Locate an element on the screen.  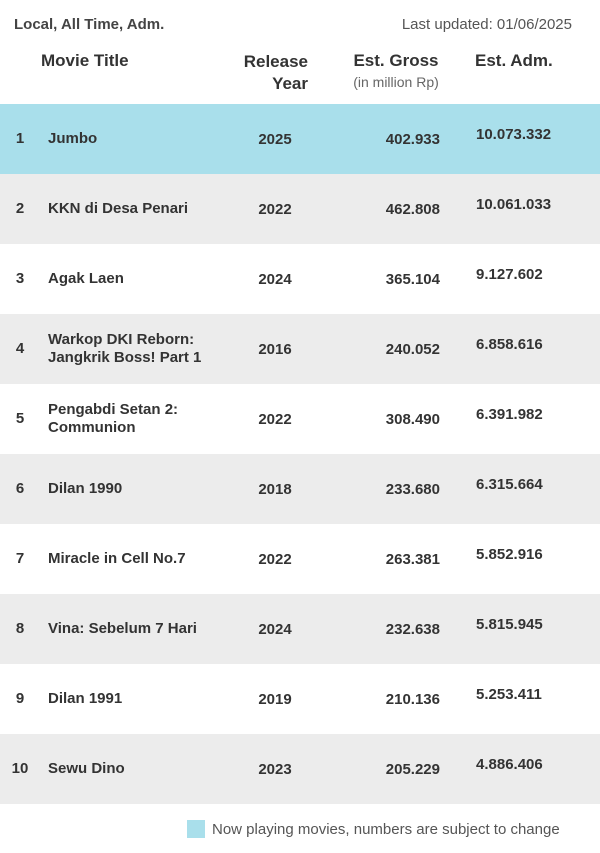
adm-cell: 6.391.982 is located at coordinates (509, 414).